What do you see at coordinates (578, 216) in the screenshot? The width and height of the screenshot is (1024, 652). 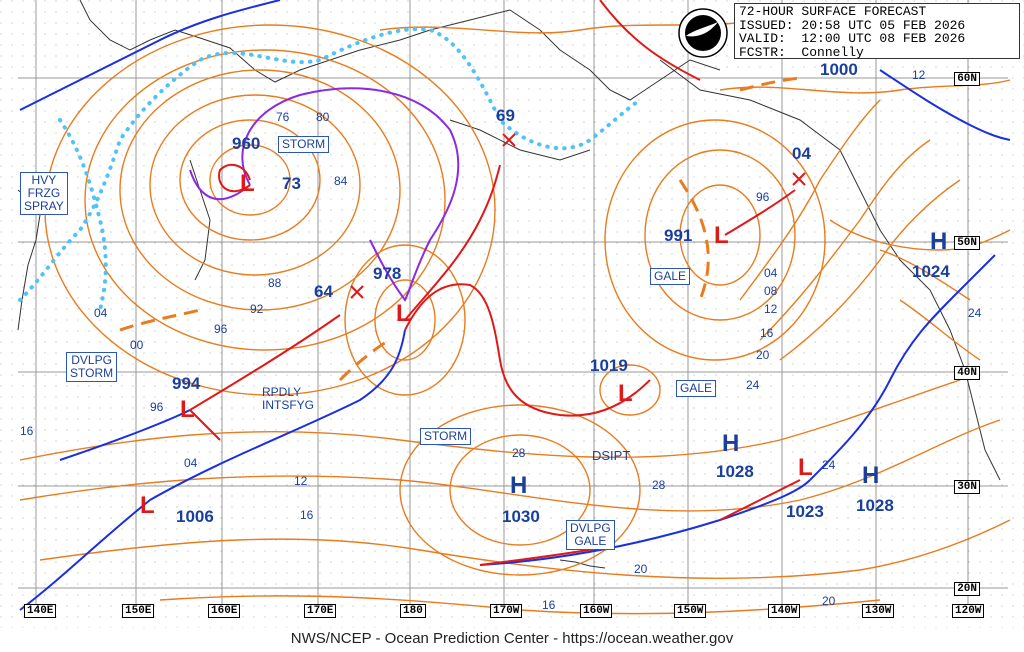 I see `future-position-marks` at bounding box center [578, 216].